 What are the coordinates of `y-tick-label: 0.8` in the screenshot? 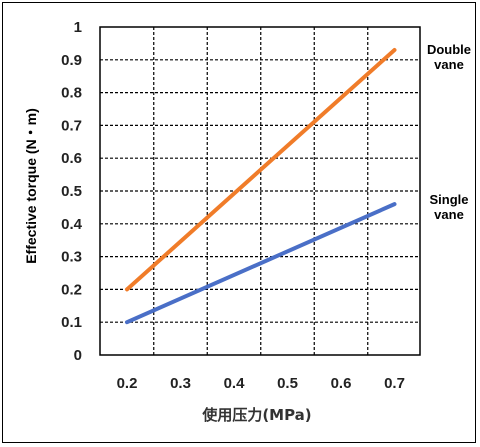 It's located at (71, 93).